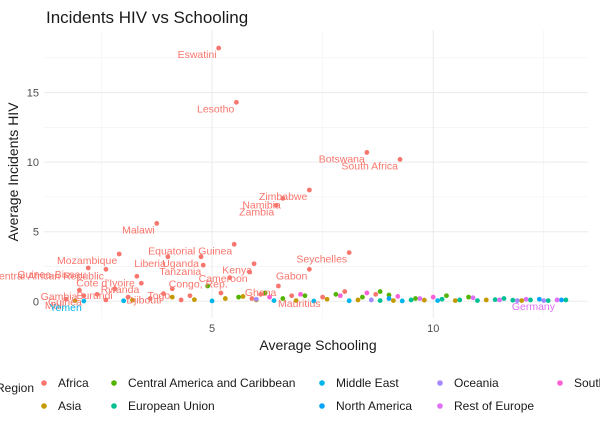 Image resolution: width=600 pixels, height=434 pixels. Describe the element at coordinates (367, 383) in the screenshot. I see `legend-label: Middle East` at that location.